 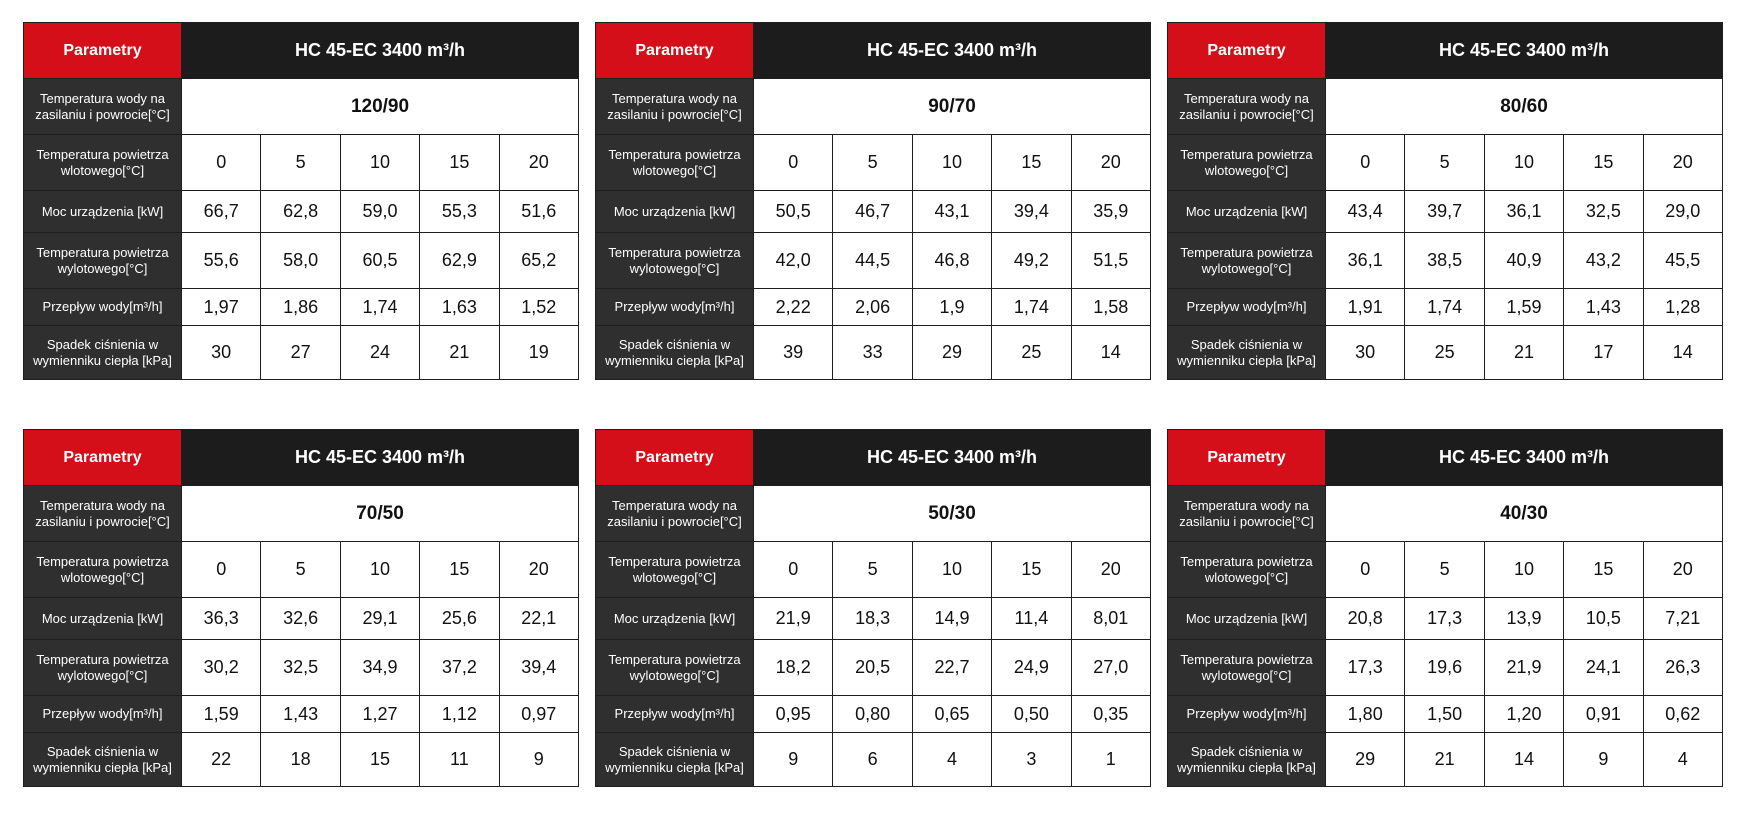 What do you see at coordinates (1031, 714) in the screenshot?
I see `flow-value: 0,50` at bounding box center [1031, 714].